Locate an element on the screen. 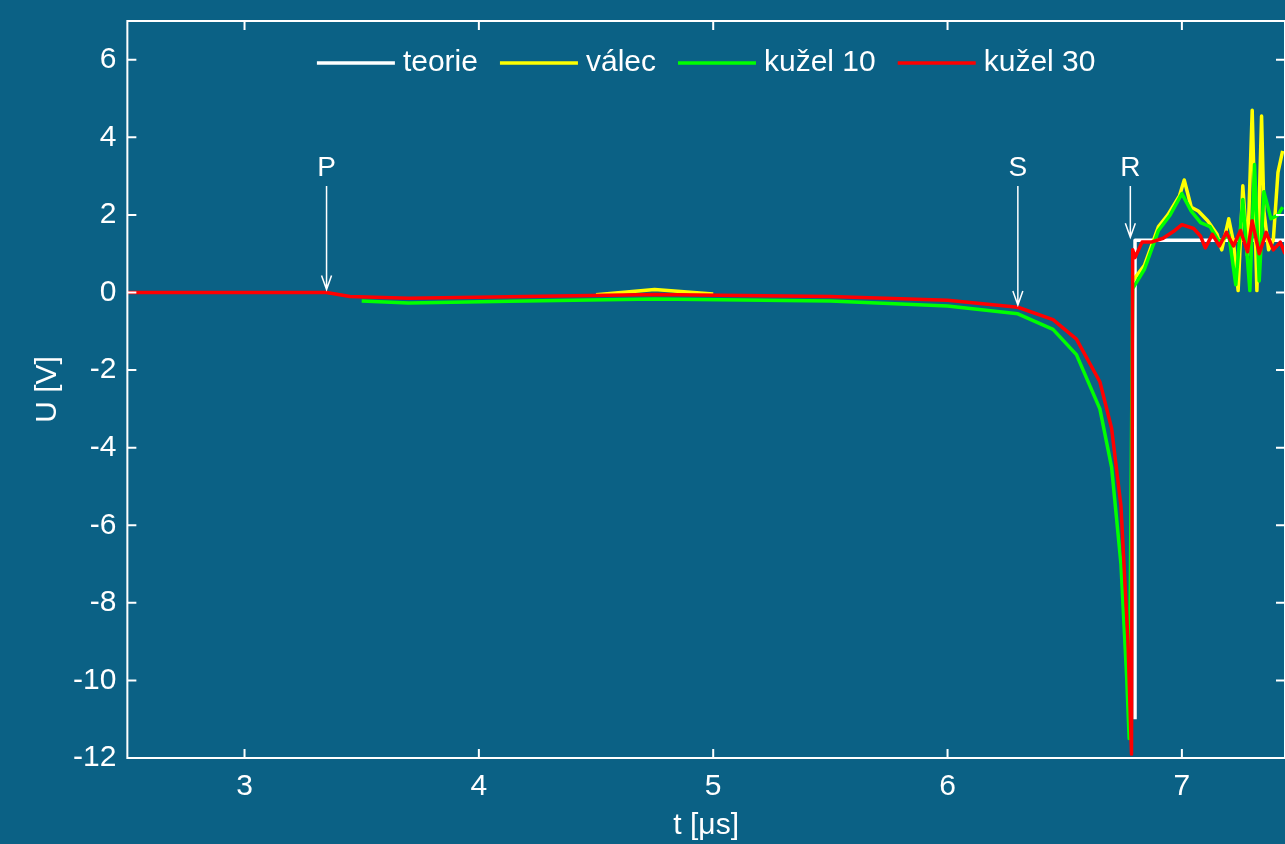 This screenshot has width=1285, height=844. y-tick-label: -10 is located at coordinates (95, 678).